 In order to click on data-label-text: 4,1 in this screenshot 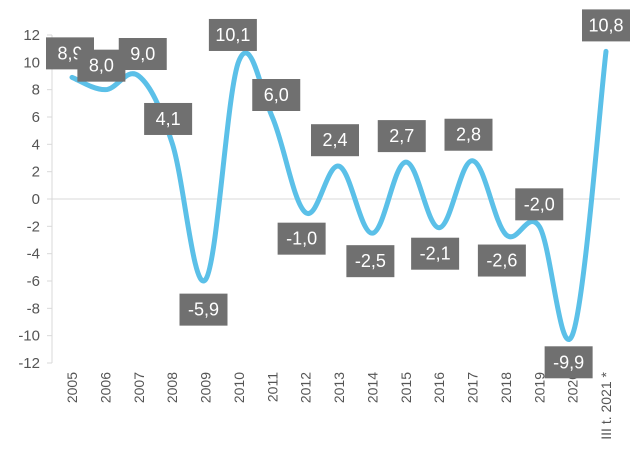, I will do `click(168, 119)`.